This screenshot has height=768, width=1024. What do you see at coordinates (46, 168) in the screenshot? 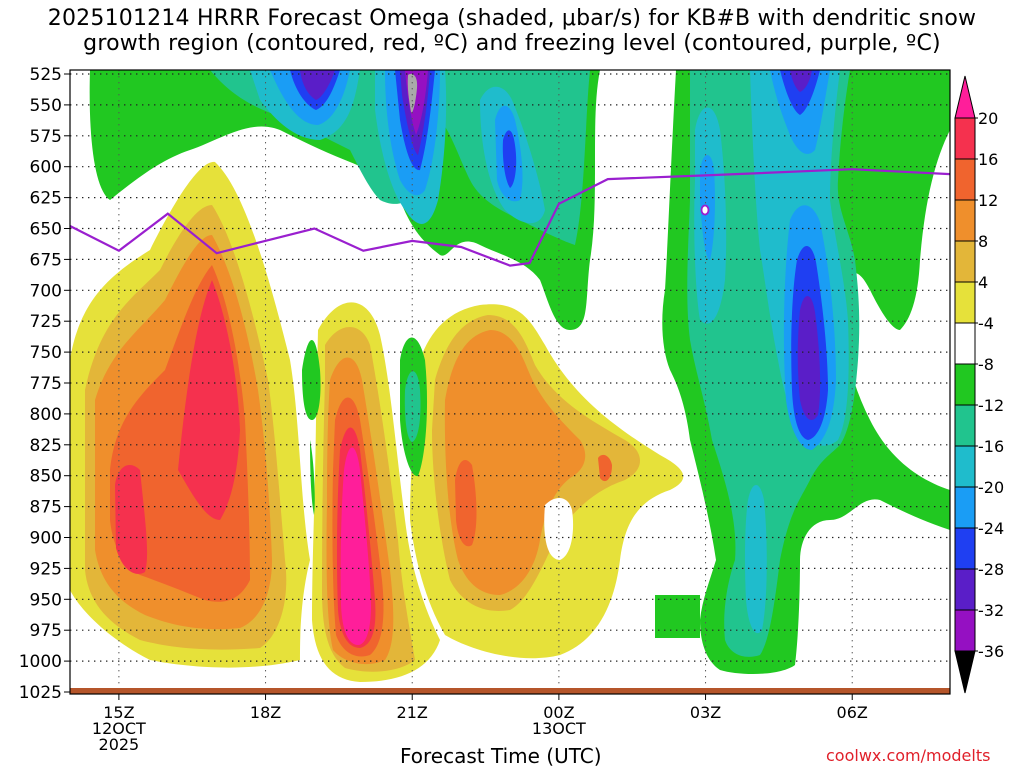
I see `y-tick-label: 600` at bounding box center [46, 168].